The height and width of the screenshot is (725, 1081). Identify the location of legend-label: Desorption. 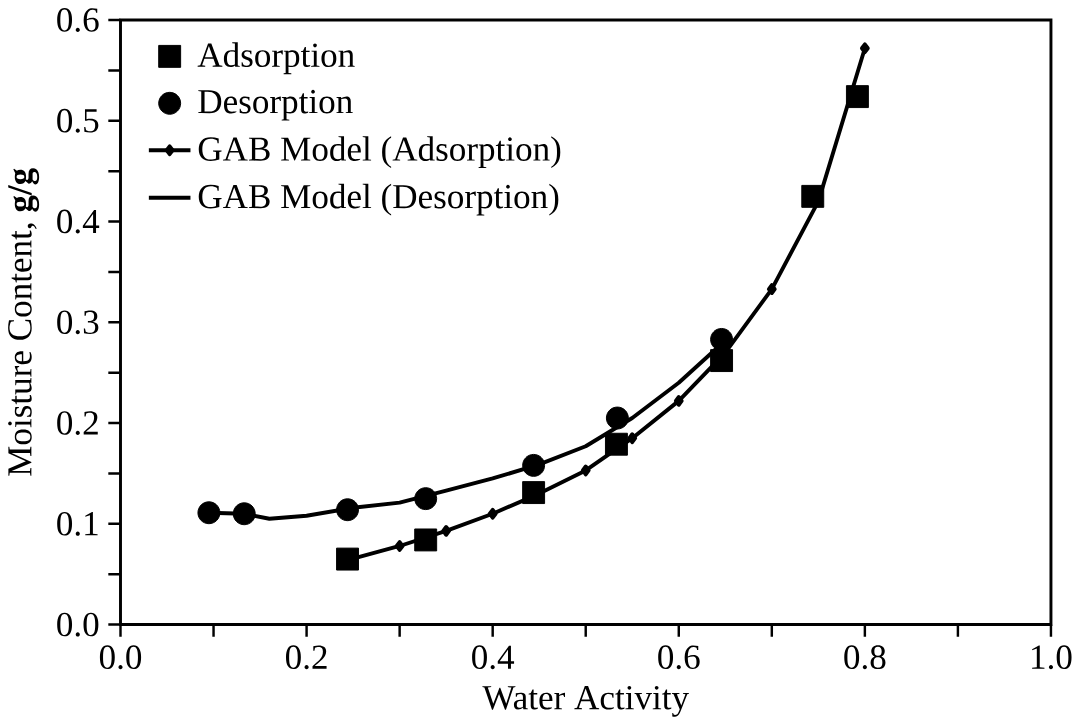
(275, 105).